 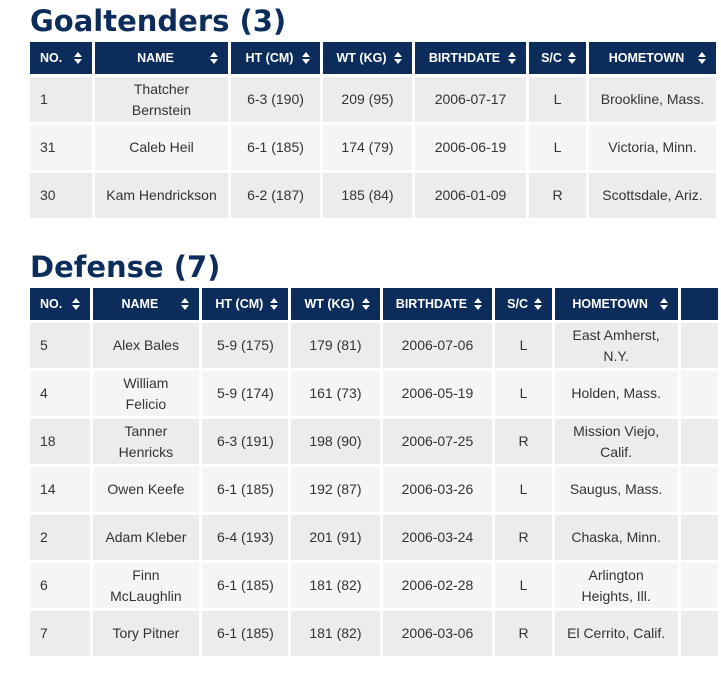 I want to click on cell-hometown: Arlington Heights, Ill., so click(x=616, y=587).